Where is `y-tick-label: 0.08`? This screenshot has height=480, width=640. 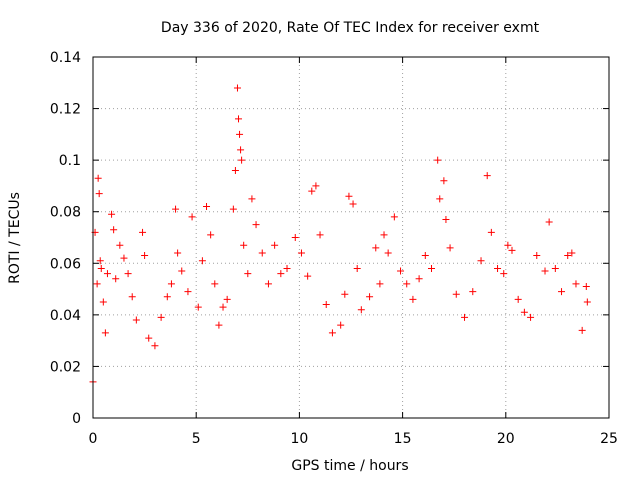 y-tick-label: 0.08 is located at coordinates (65, 213).